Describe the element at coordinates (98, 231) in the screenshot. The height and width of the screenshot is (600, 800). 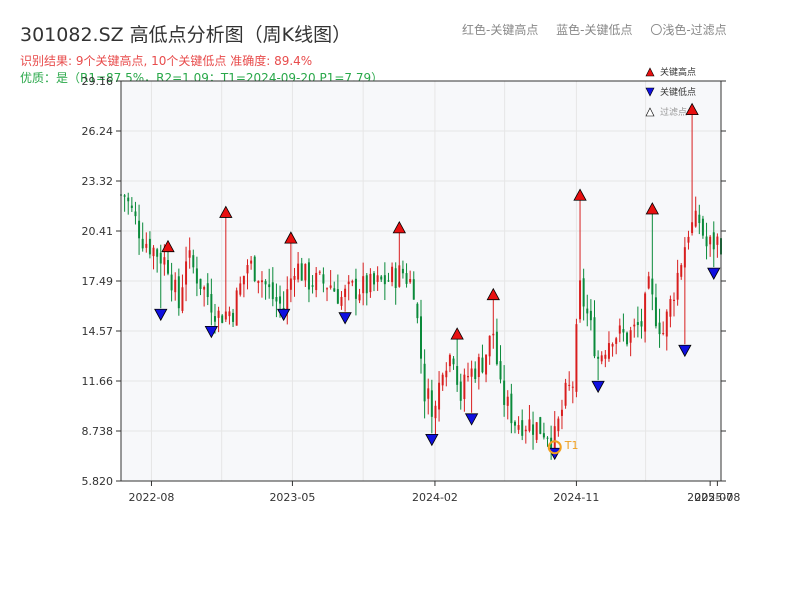
I see `y-tick-label: 20.41` at that location.